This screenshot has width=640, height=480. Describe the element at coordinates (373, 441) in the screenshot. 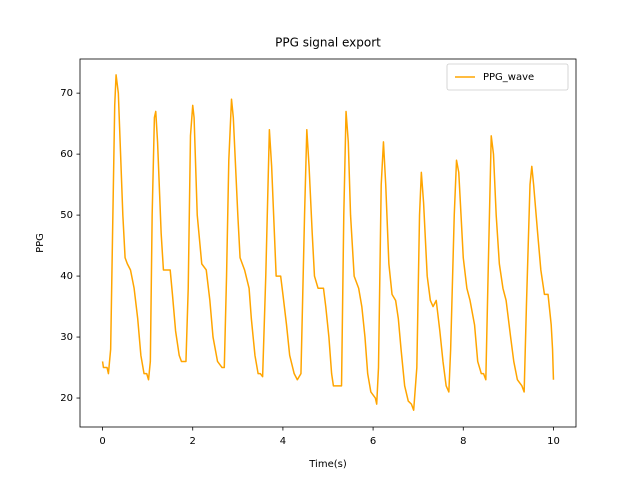

I see `x-tick-label: 6` at that location.